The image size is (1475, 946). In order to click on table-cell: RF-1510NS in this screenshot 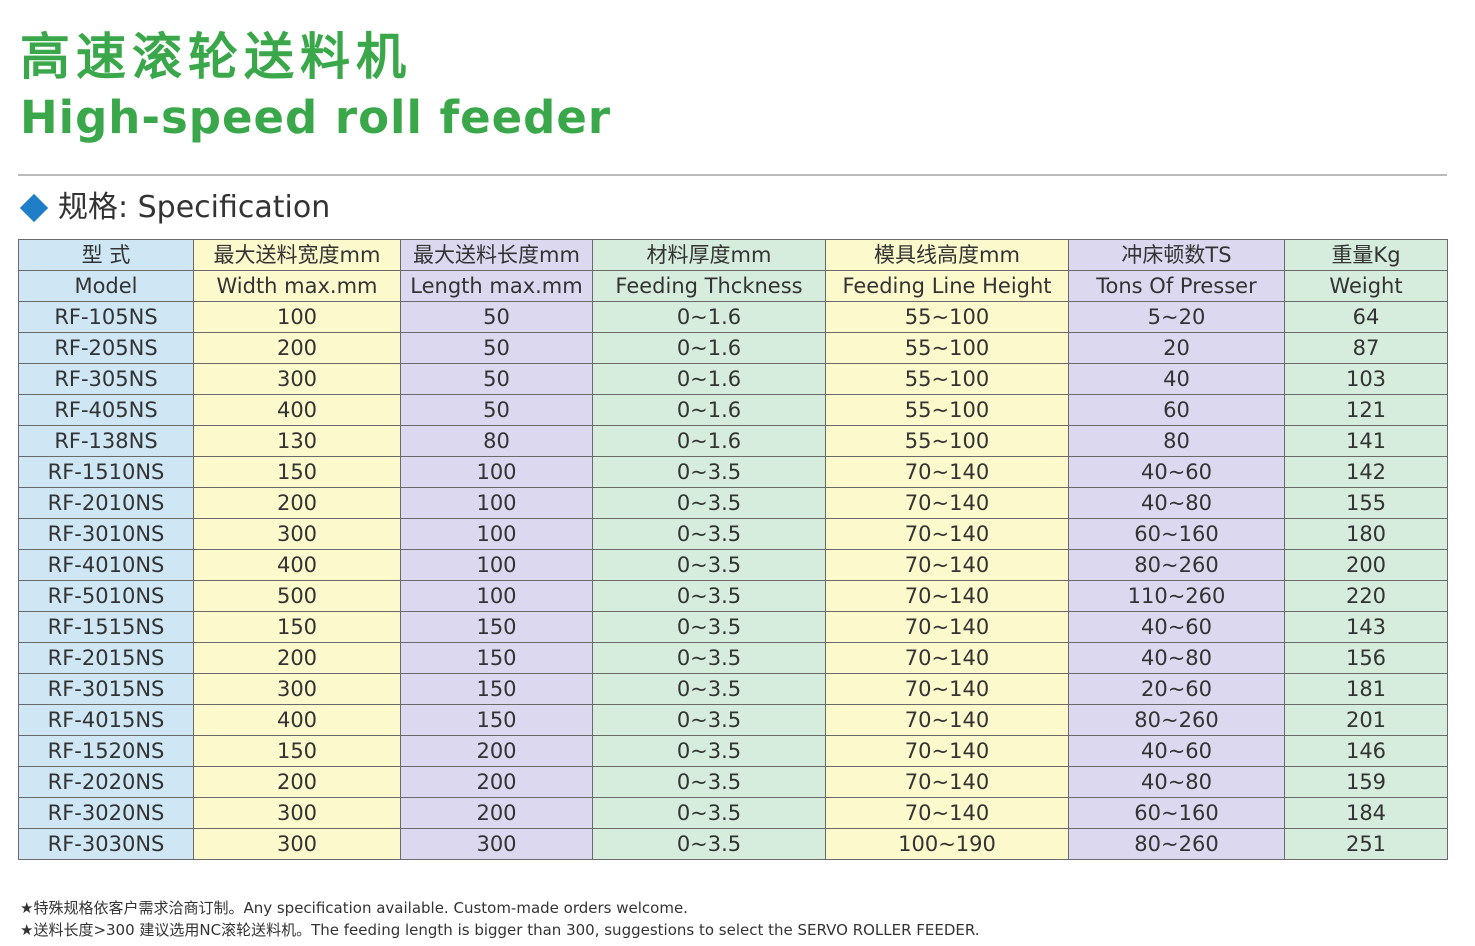, I will do `click(106, 472)`.